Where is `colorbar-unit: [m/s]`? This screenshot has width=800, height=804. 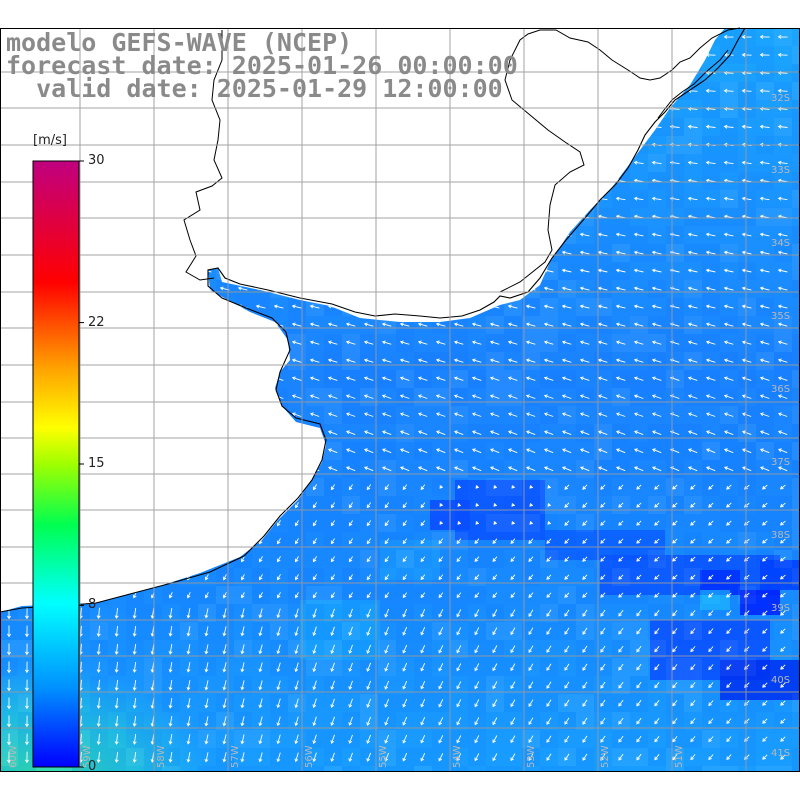
colorbar-unit: [m/s] is located at coordinates (50, 140).